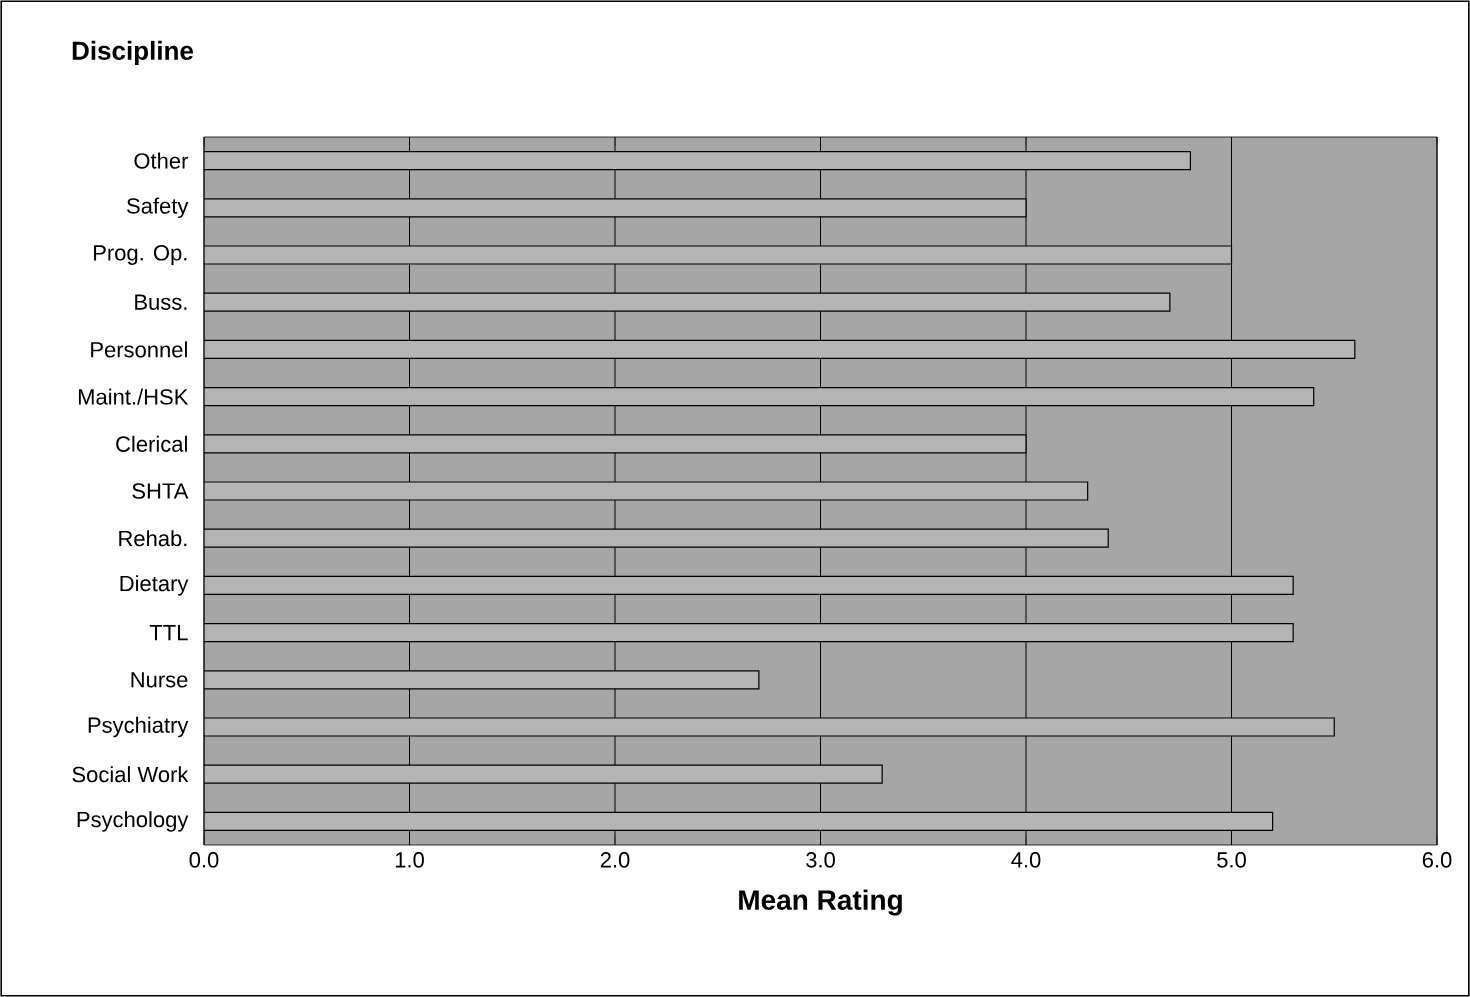 This screenshot has width=1470, height=997. Describe the element at coordinates (133, 53) in the screenshot. I see `chart-title: Discipline` at that location.